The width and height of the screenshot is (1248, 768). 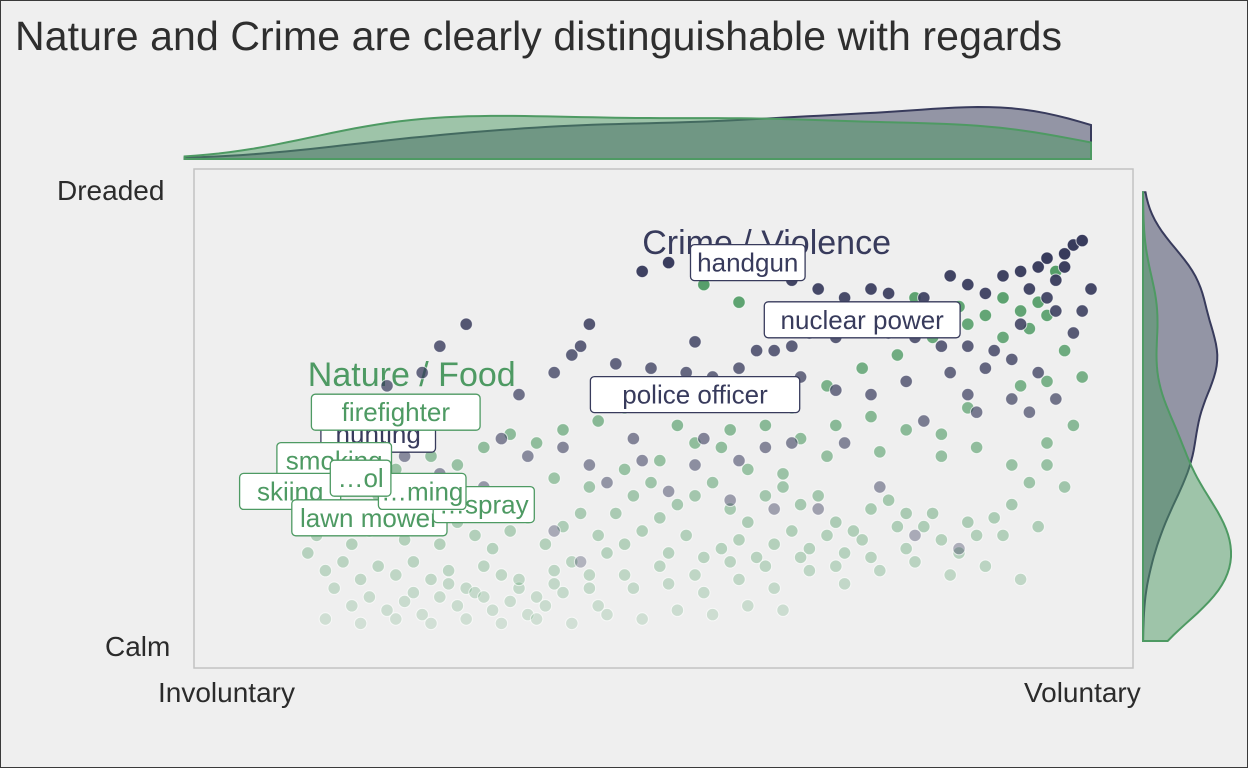 I want to click on group-label: Nature / Food, so click(x=412, y=375).